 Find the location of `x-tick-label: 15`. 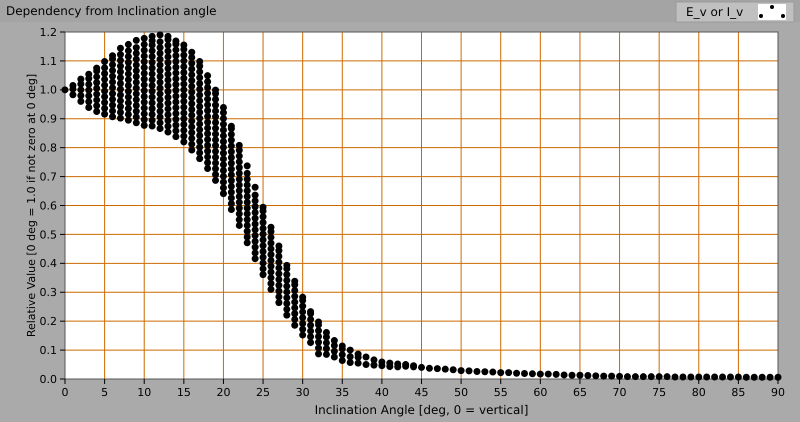

x-tick-label: 15 is located at coordinates (183, 392).